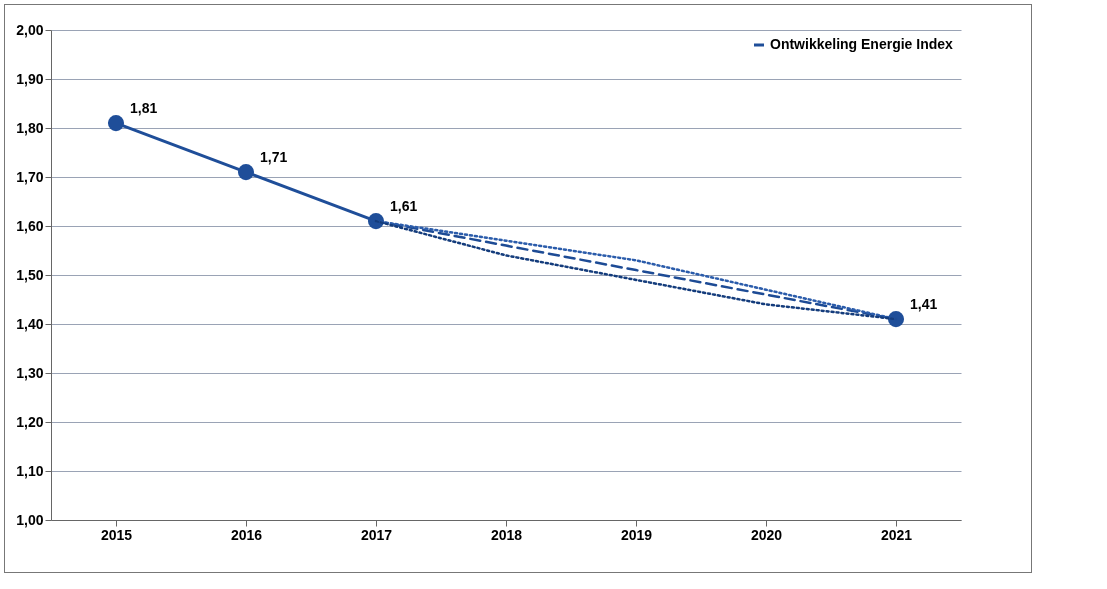  What do you see at coordinates (30, 176) in the screenshot?
I see `y-tick-label: 1,70` at bounding box center [30, 176].